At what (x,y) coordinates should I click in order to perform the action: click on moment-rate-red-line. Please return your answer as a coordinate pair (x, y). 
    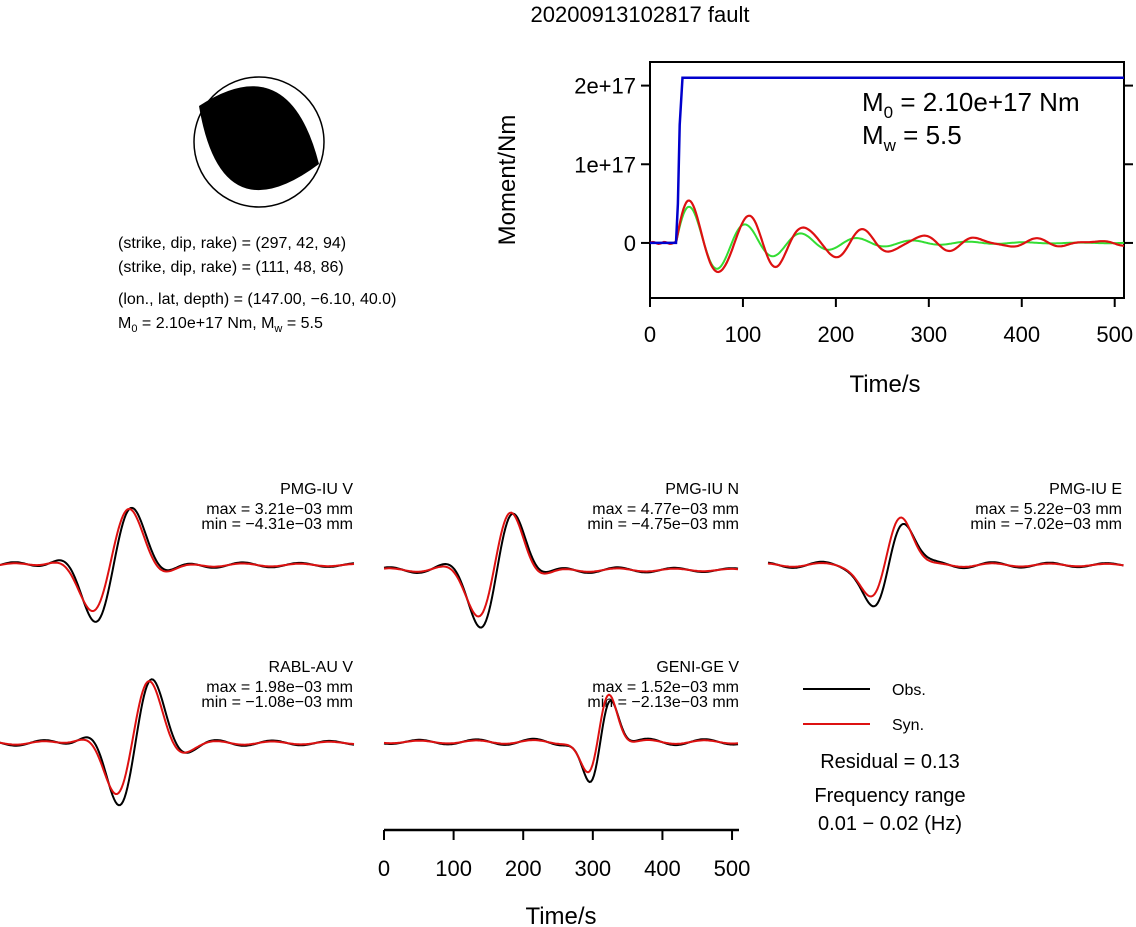
    Looking at the image, I should click on (887, 236).